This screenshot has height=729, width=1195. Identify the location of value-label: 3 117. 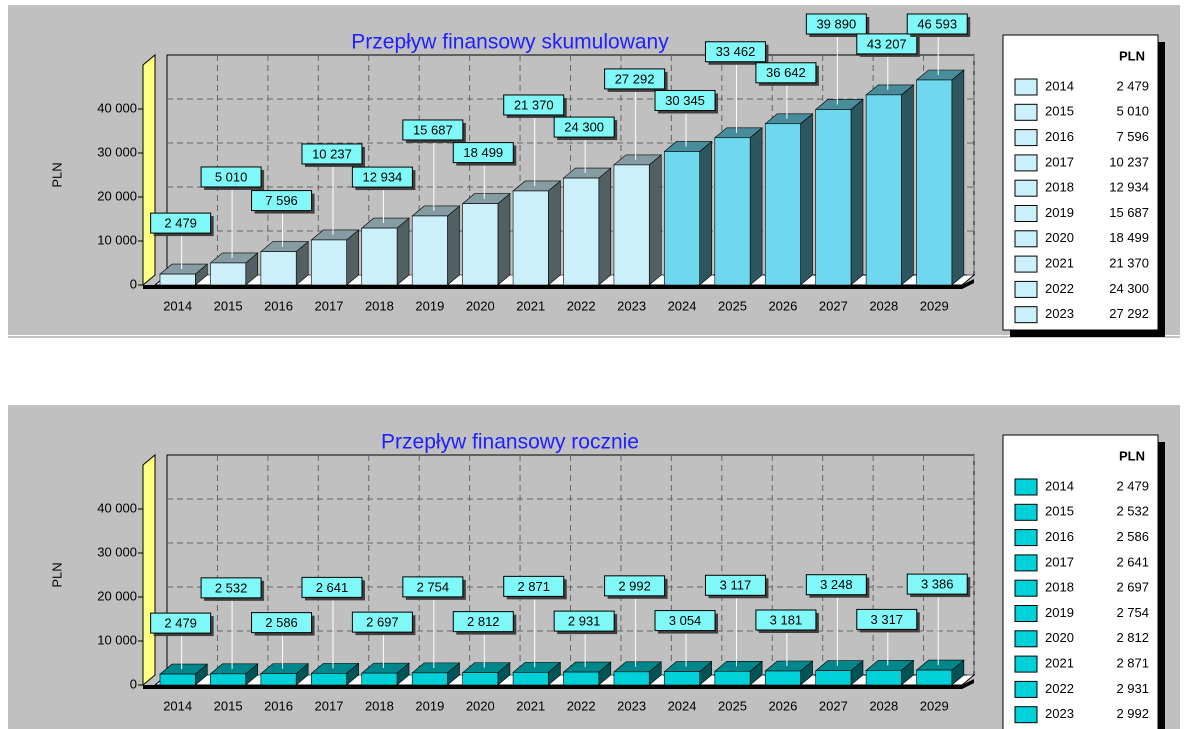
(736, 585).